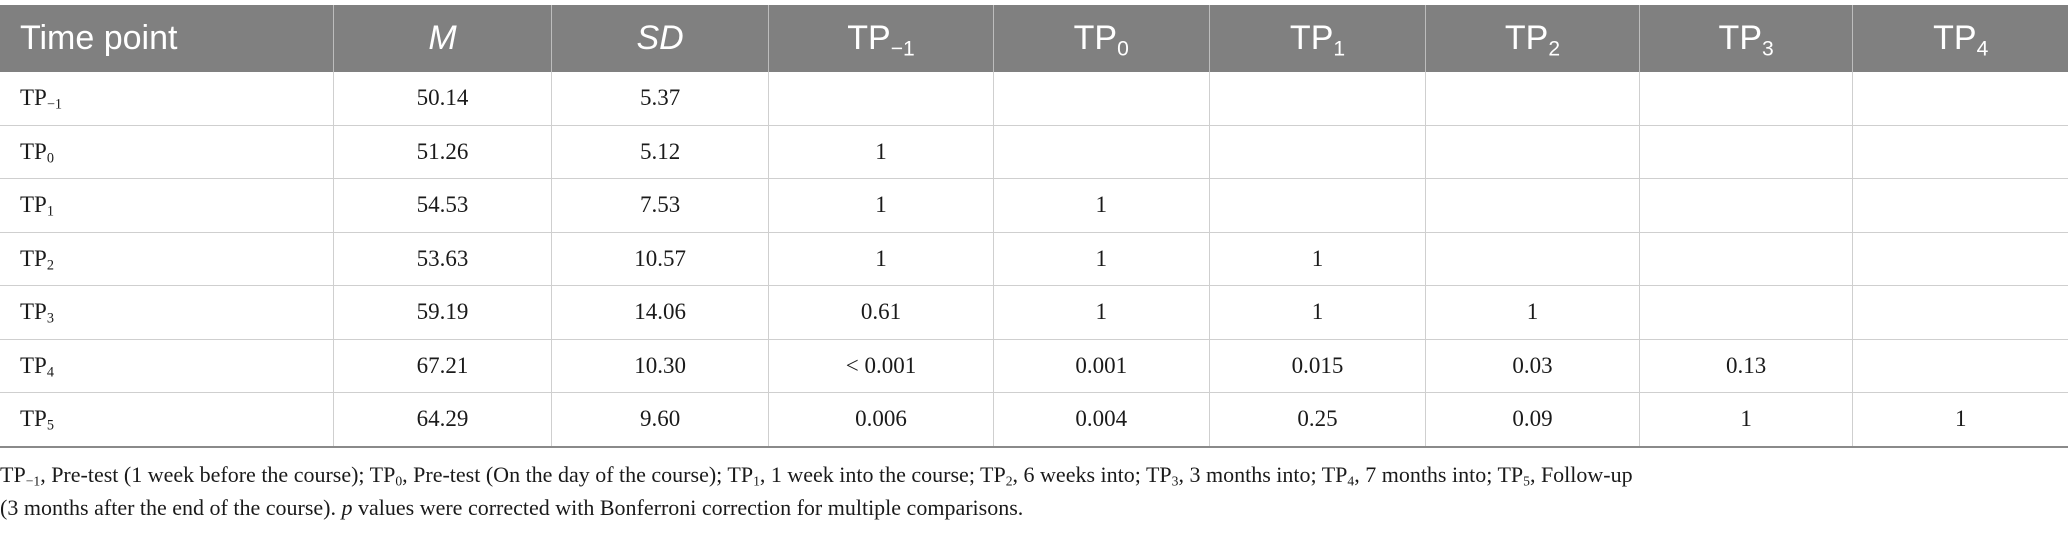 The height and width of the screenshot is (539, 2068). Describe the element at coordinates (442, 205) in the screenshot. I see `table-cell: 54.53` at that location.